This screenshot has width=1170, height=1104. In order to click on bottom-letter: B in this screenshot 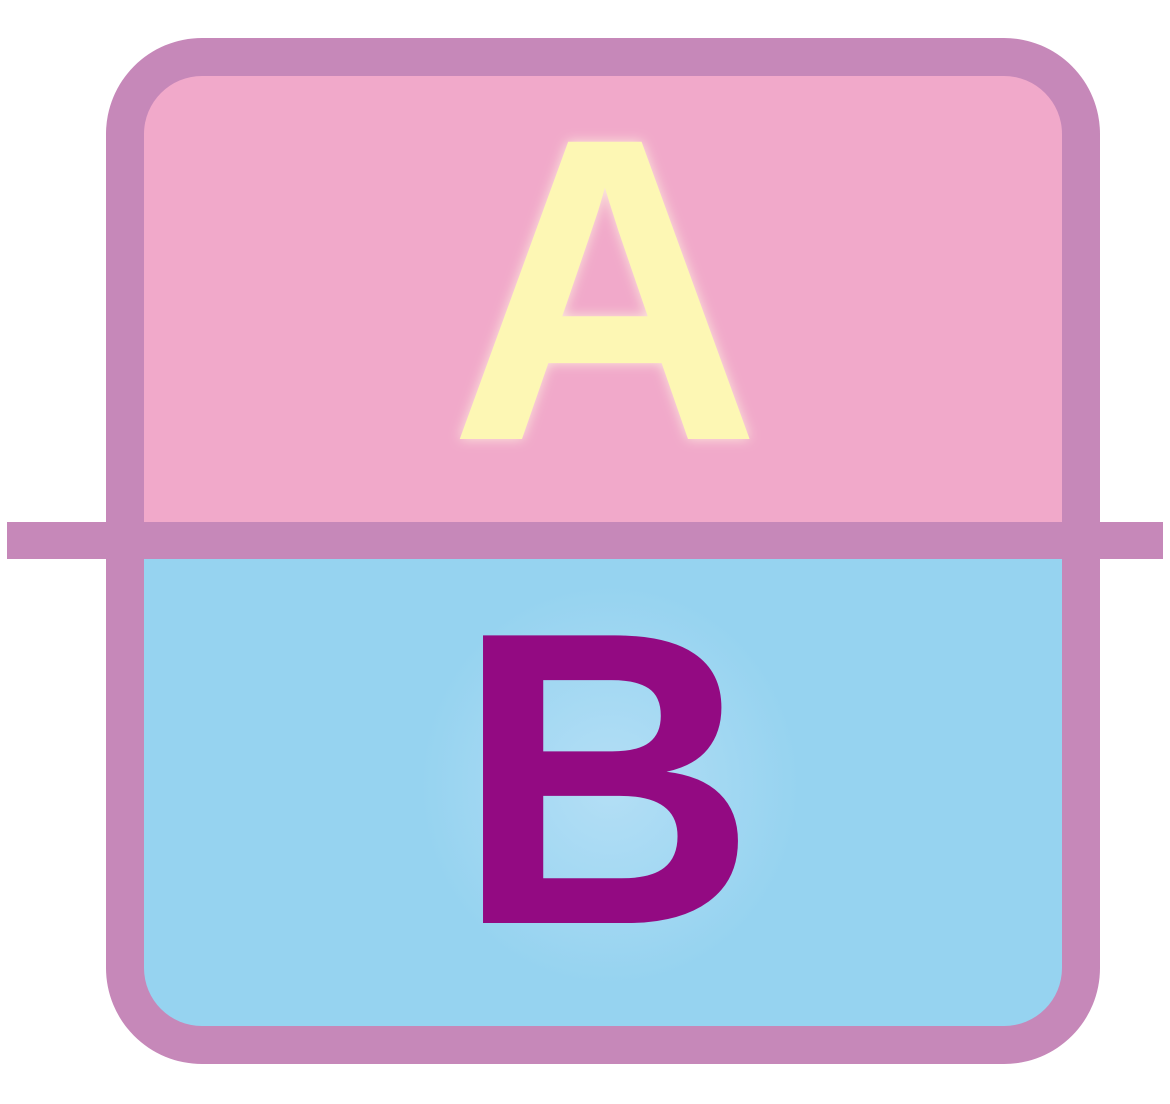, I will do `click(606, 778)`.